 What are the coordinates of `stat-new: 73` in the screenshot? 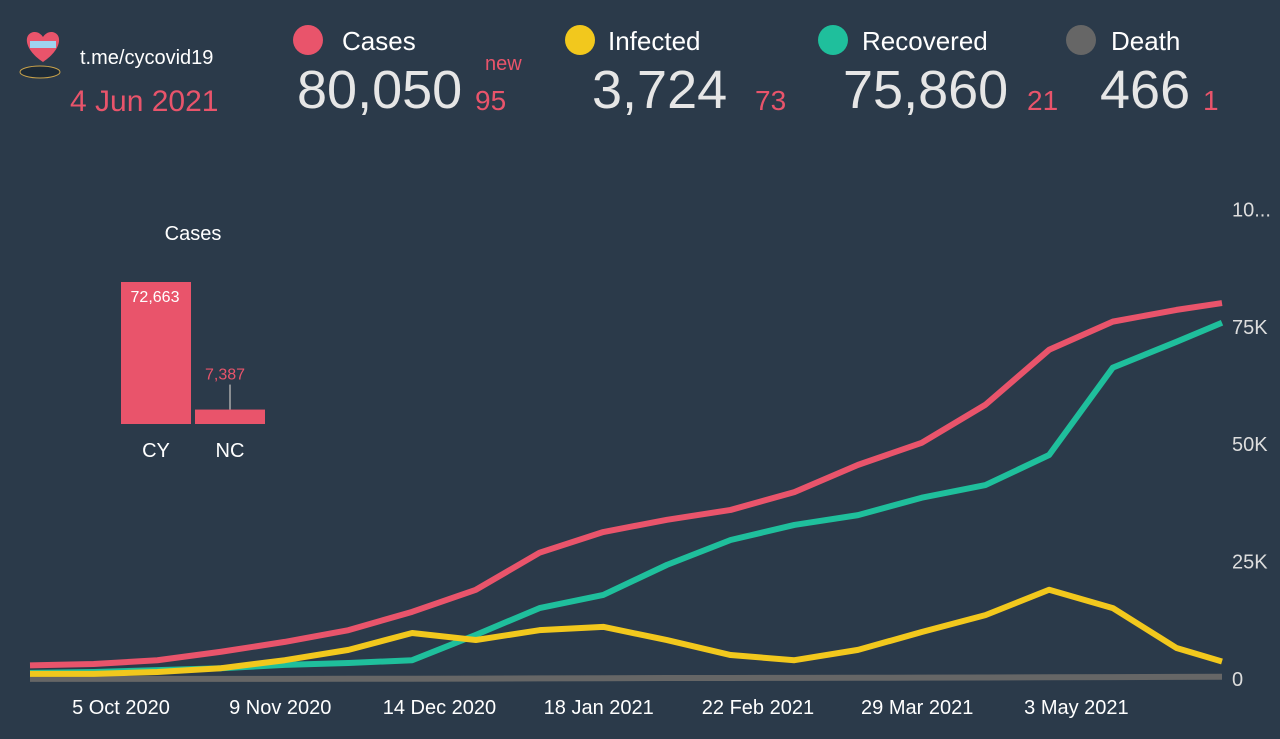 It's located at (770, 100).